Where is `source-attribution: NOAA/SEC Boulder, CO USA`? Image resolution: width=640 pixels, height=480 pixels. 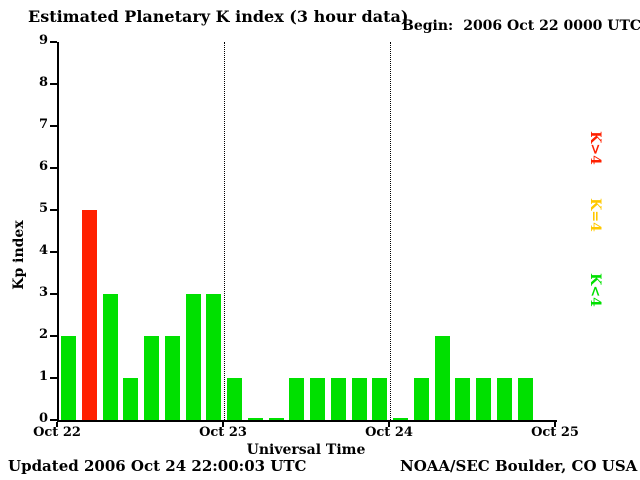
source-attribution: NOAA/SEC Boulder, CO USA is located at coordinates (519, 466).